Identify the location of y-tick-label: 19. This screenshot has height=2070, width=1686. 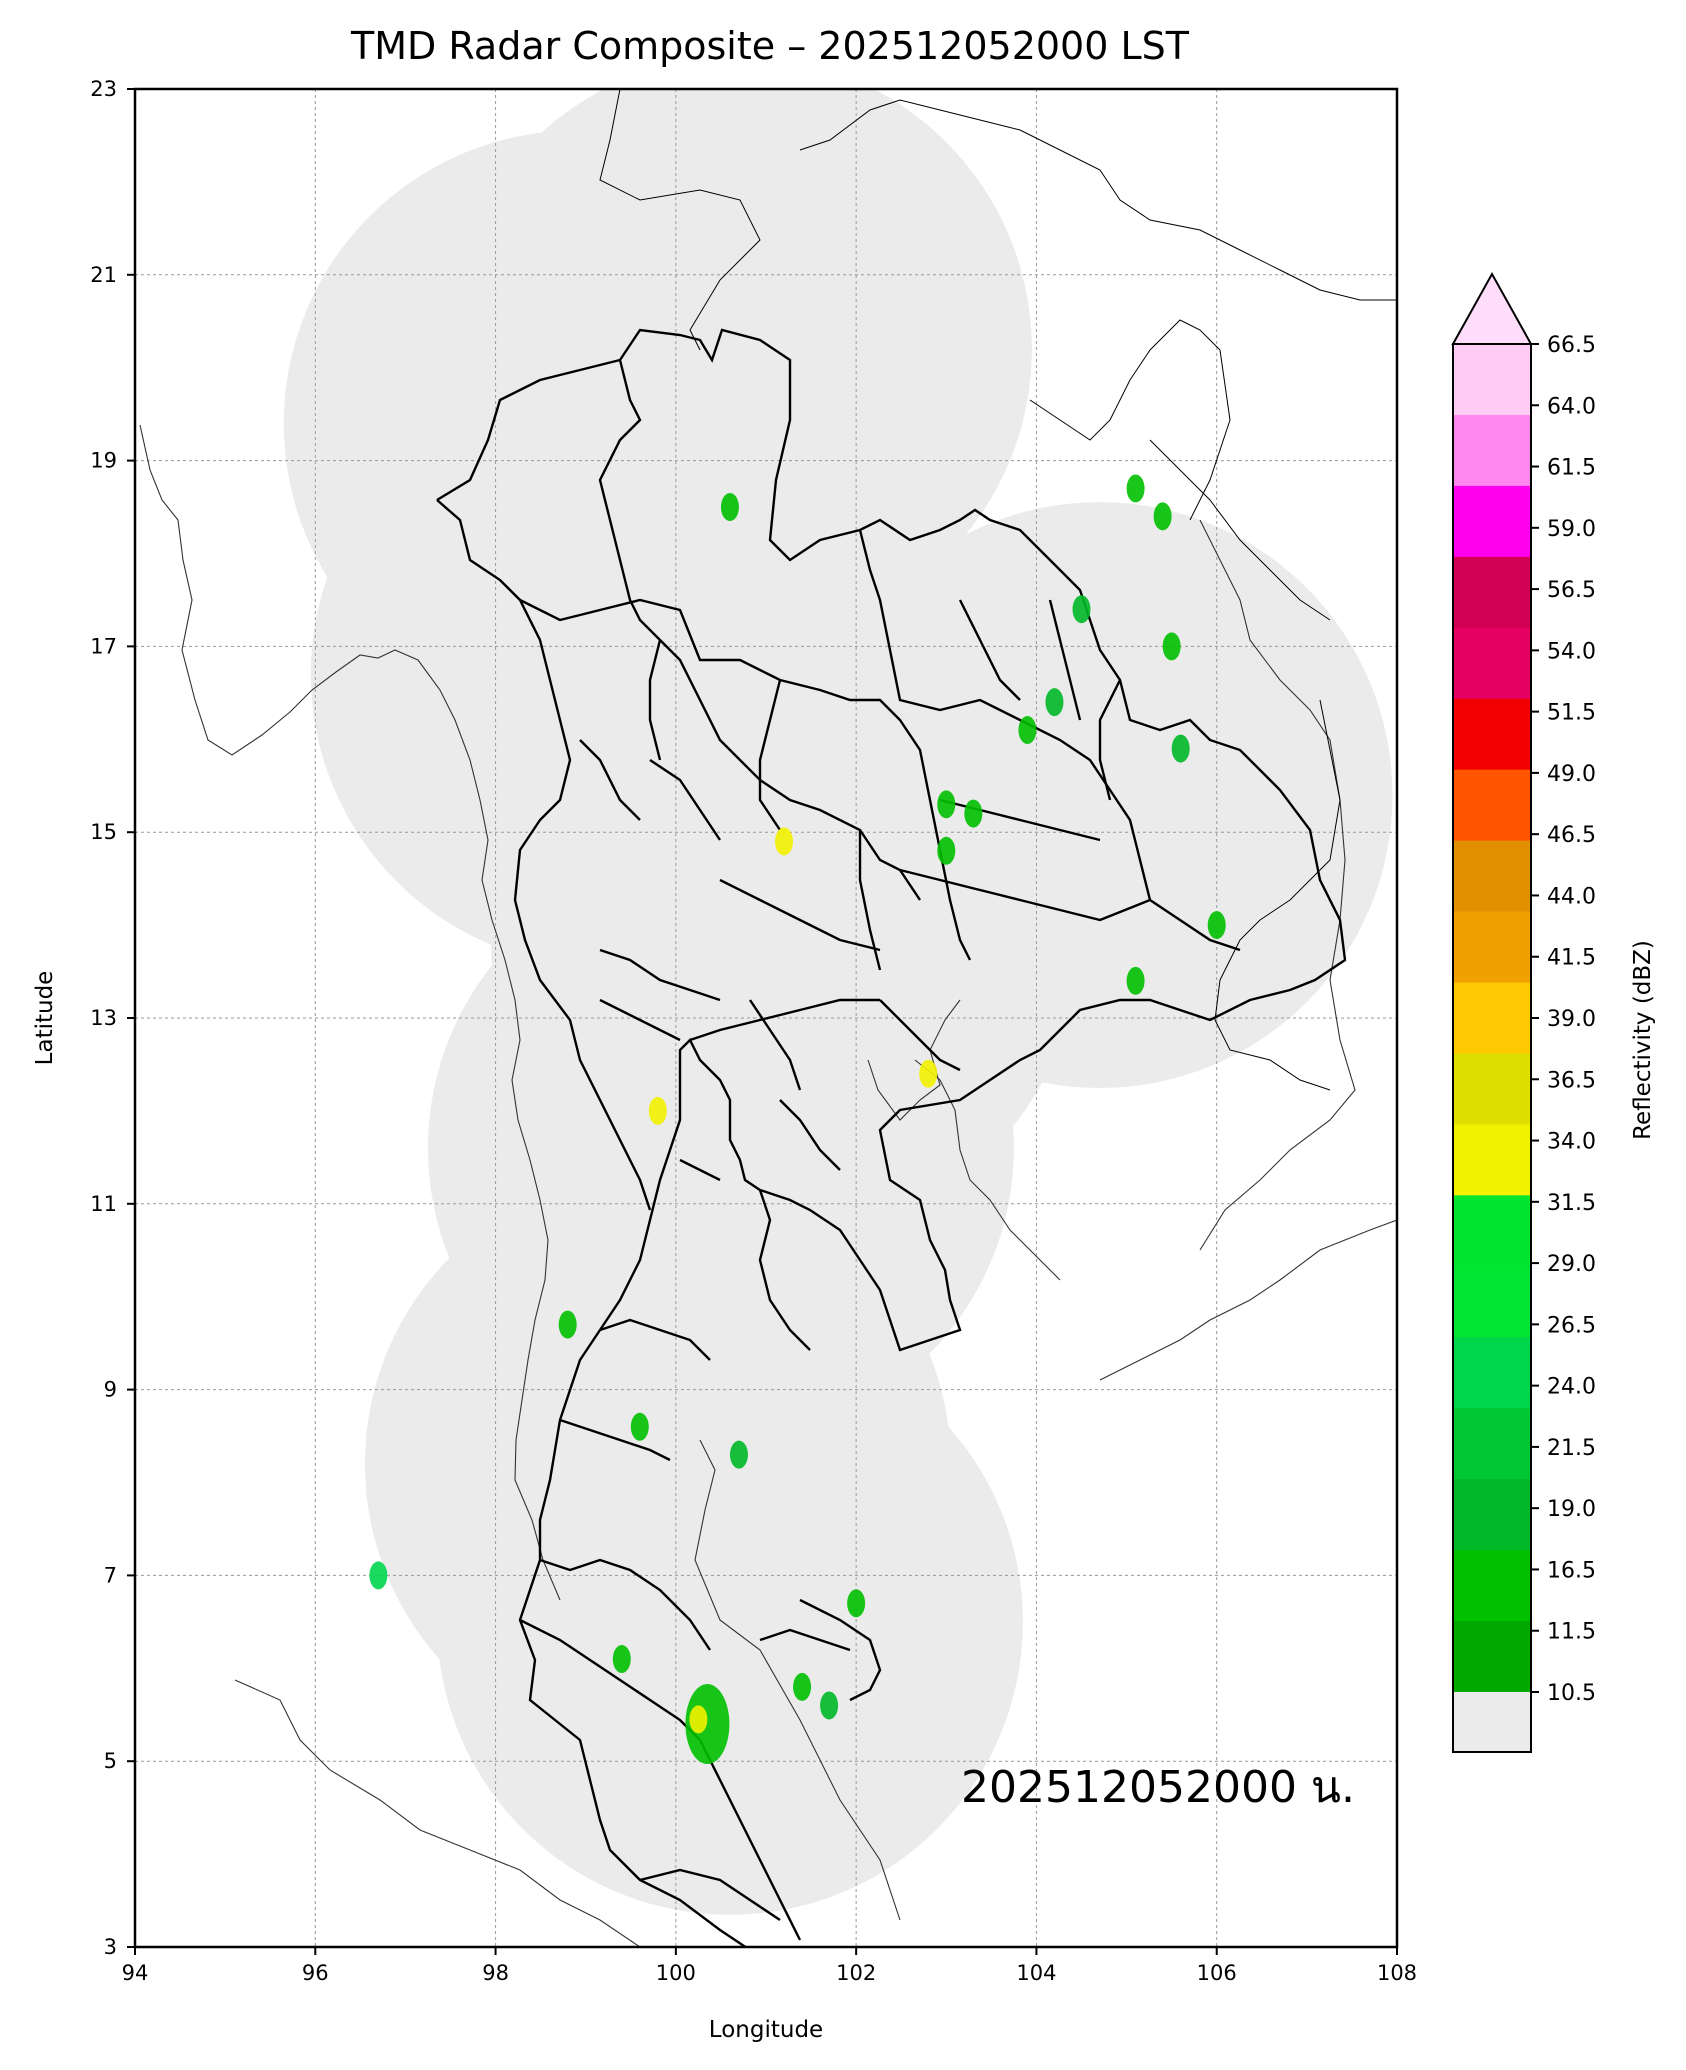
(103, 461).